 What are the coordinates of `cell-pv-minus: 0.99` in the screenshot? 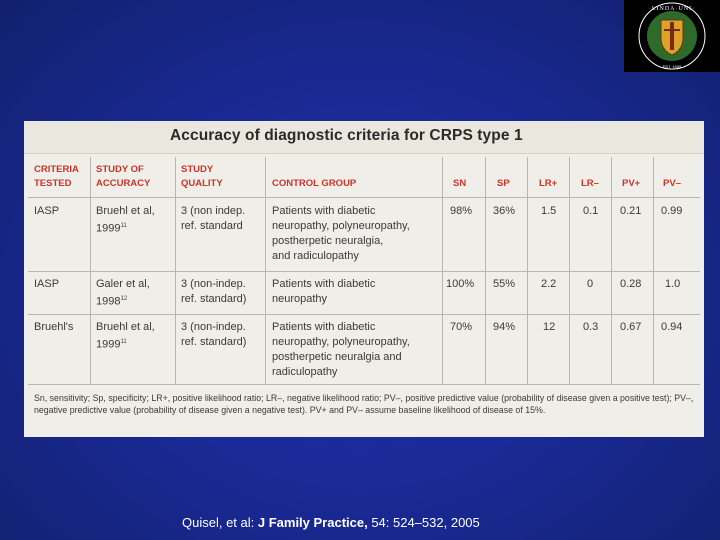 It's located at (672, 211).